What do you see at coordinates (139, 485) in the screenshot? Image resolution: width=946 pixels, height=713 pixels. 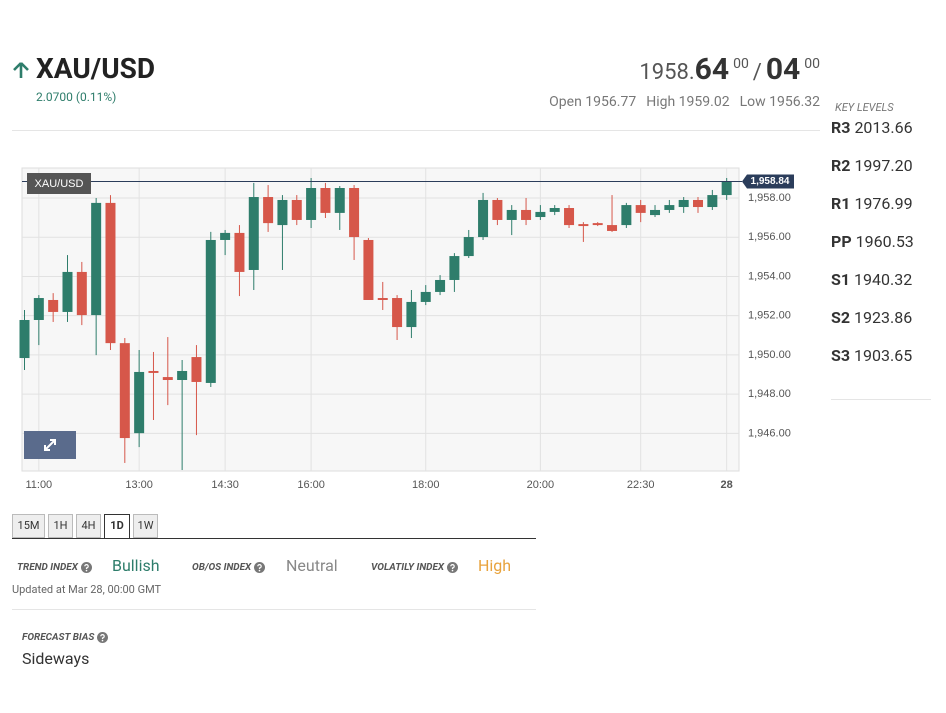 I see `x-tick-label: 13:00` at bounding box center [139, 485].